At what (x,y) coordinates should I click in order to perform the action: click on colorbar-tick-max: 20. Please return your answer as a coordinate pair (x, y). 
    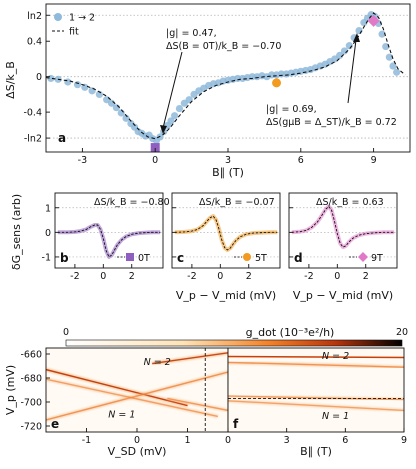
    Looking at the image, I should click on (402, 332).